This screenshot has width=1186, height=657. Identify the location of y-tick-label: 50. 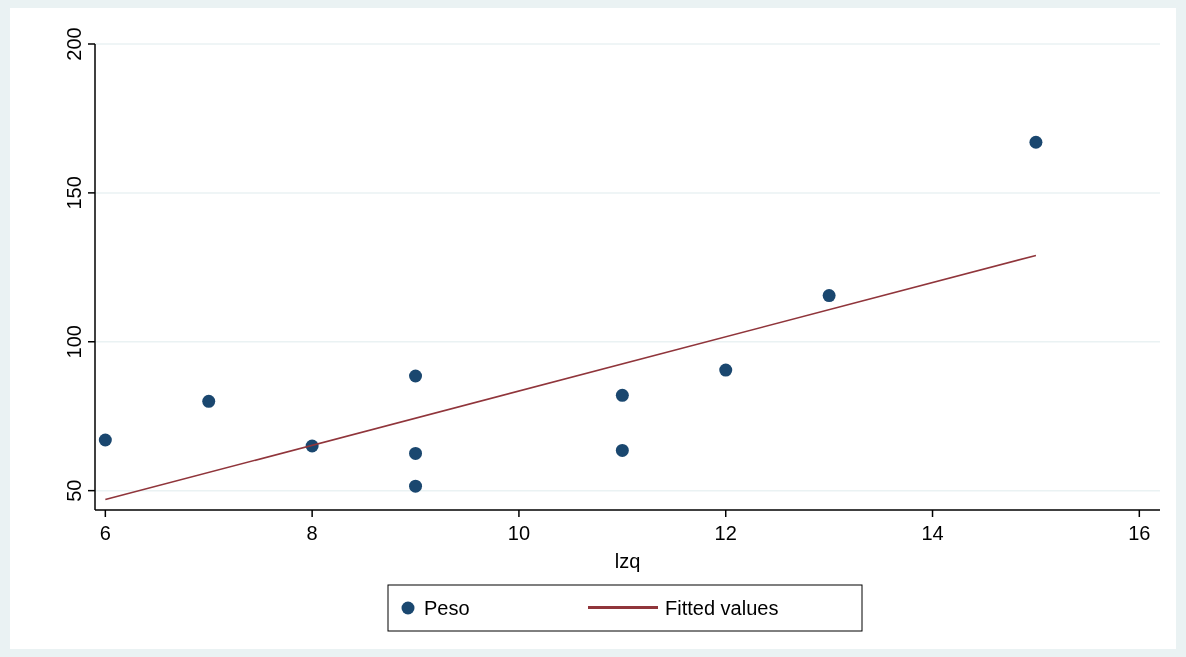
(74, 490).